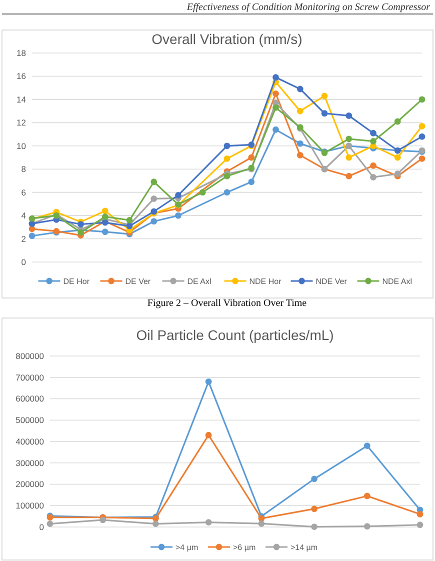 Image resolution: width=435 pixels, height=561 pixels. Describe the element at coordinates (199, 281) in the screenshot. I see `legend-label: DE Axl` at that location.